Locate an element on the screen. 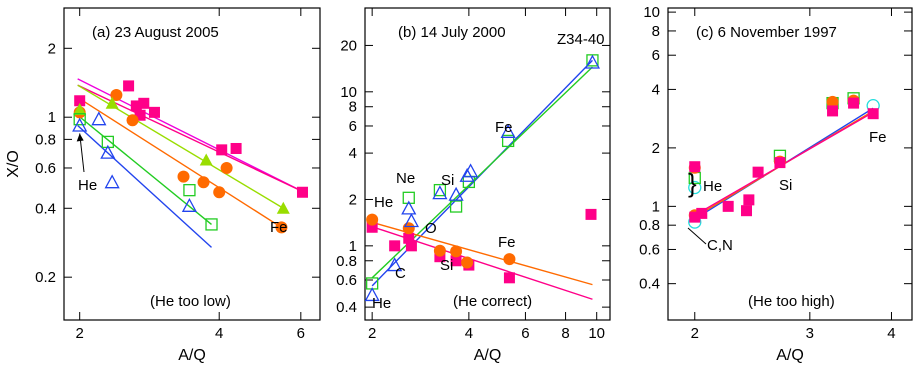  y-tick-label: 4 is located at coordinates (353, 153).